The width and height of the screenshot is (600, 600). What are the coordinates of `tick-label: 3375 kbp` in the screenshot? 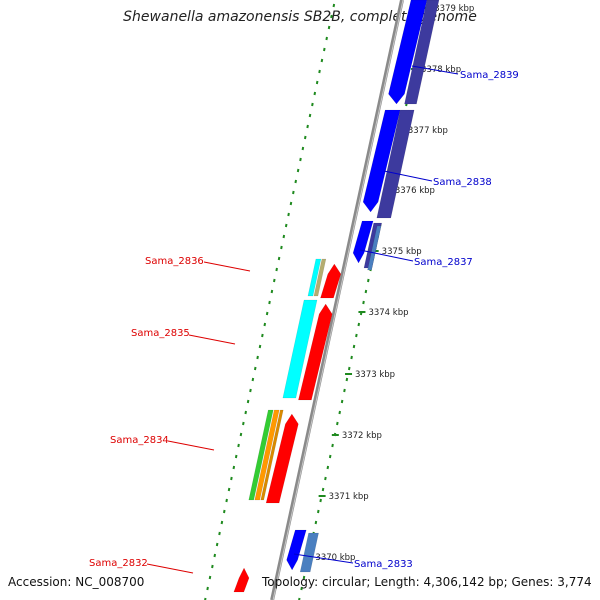 It's located at (402, 252).